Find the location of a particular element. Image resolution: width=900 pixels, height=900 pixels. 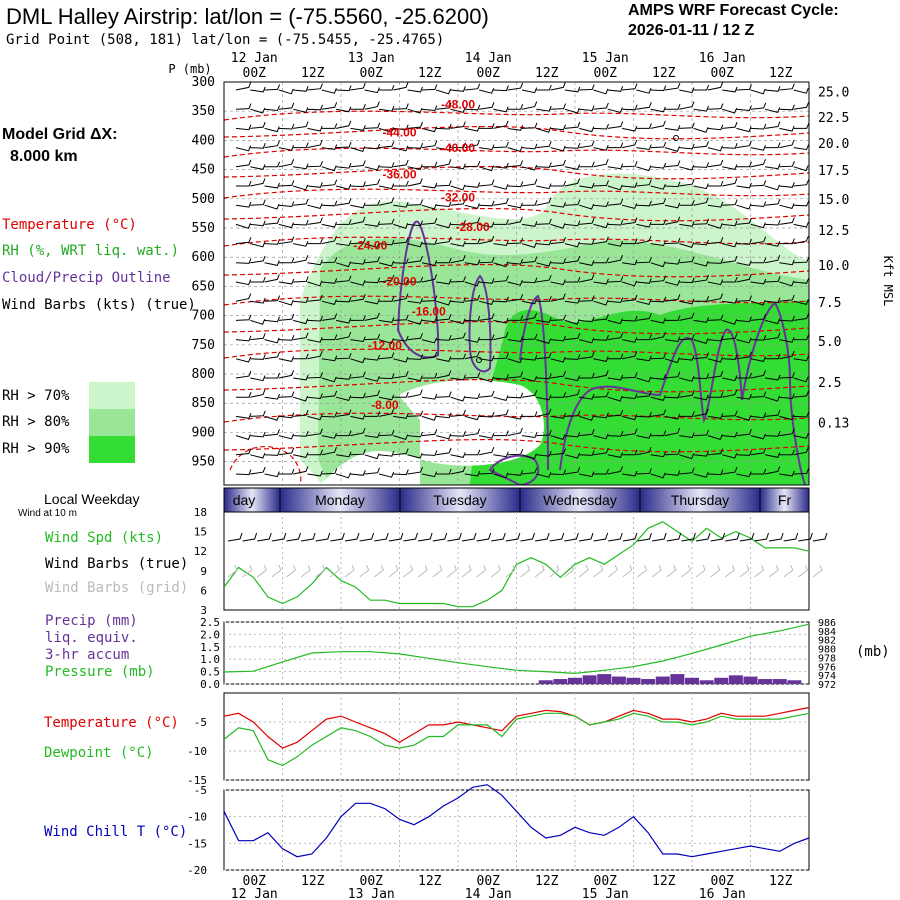

temperature-frame is located at coordinates (516, 736).